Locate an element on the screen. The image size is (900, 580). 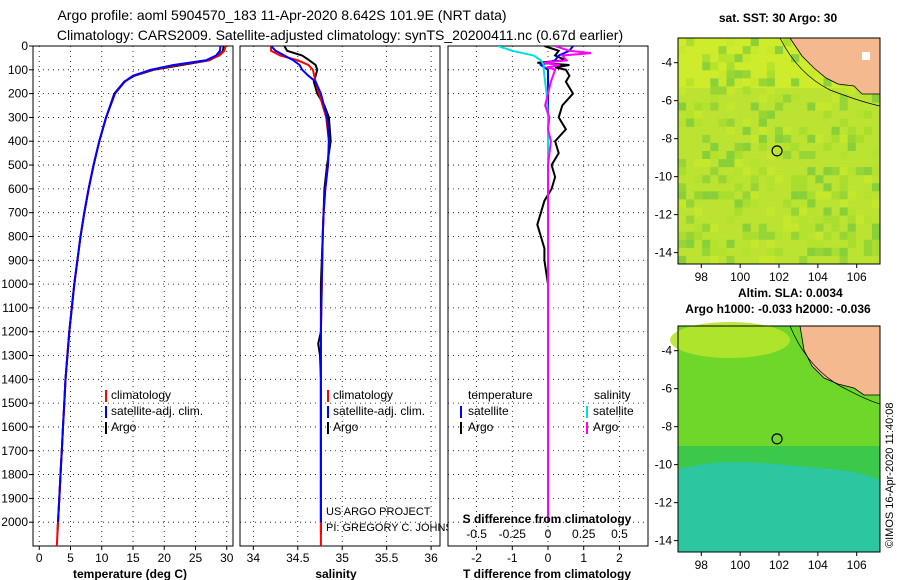
y-tick-label: 0 is located at coordinates (24, 46).